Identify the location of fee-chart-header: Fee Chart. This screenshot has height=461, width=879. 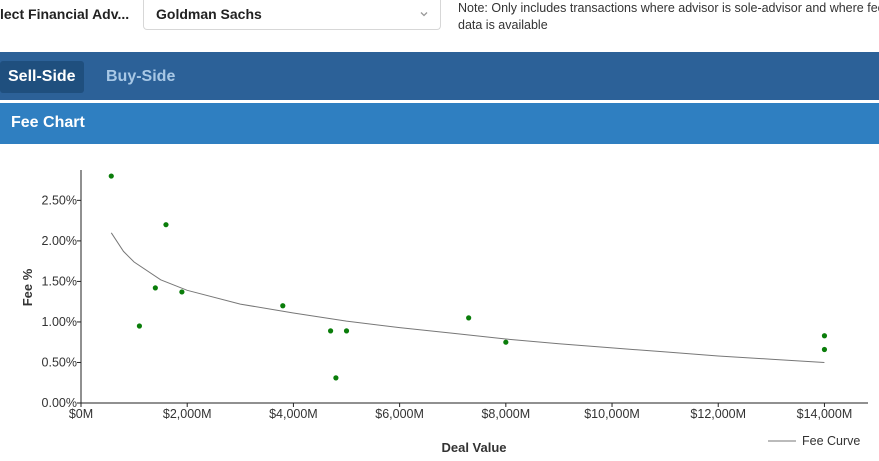
(439, 123).